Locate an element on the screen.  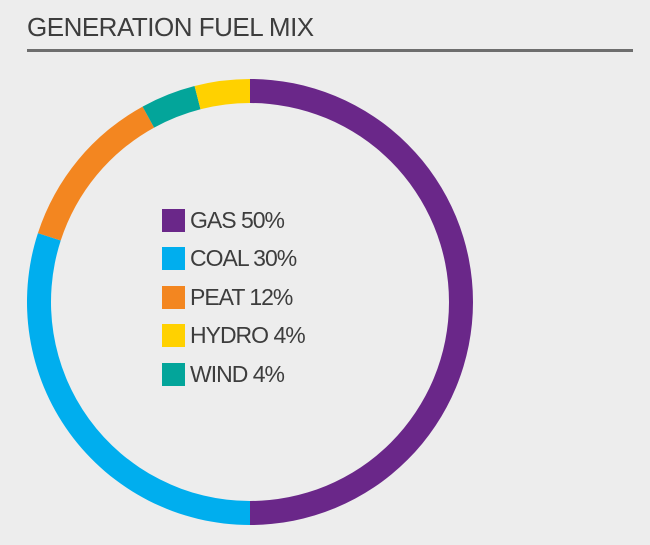
legend-label-gas: GAS 50% is located at coordinates (237, 219).